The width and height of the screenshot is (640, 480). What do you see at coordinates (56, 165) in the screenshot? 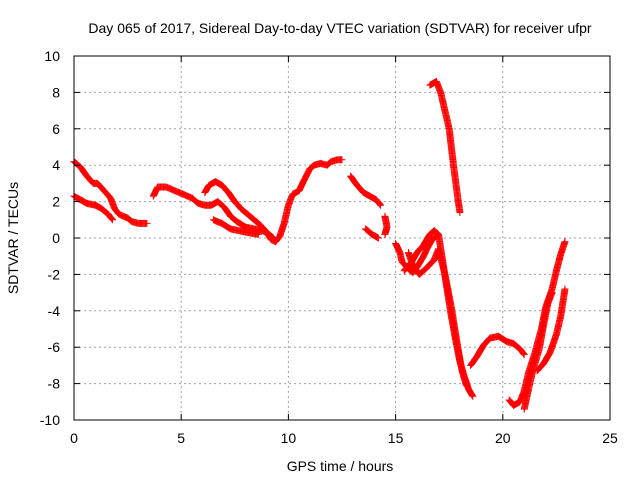
I see `y-tick-label: 4` at bounding box center [56, 165].